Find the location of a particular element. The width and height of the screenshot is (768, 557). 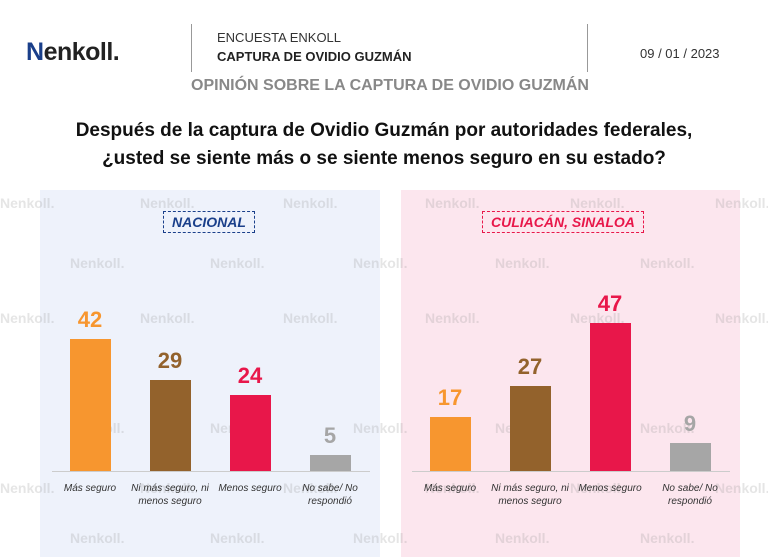

data-label: 5 is located at coordinates (330, 436).